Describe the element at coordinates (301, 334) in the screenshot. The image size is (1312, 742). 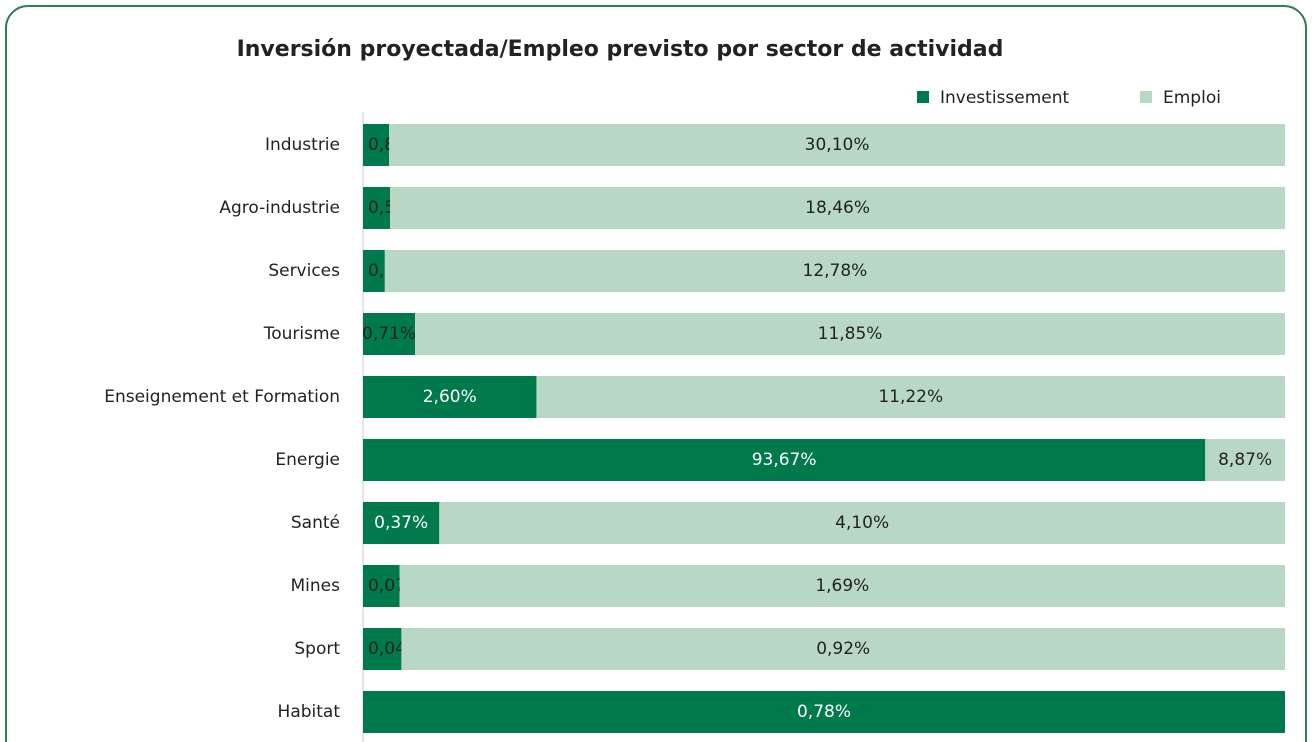
I see `y-tick-label: Tourisme` at that location.